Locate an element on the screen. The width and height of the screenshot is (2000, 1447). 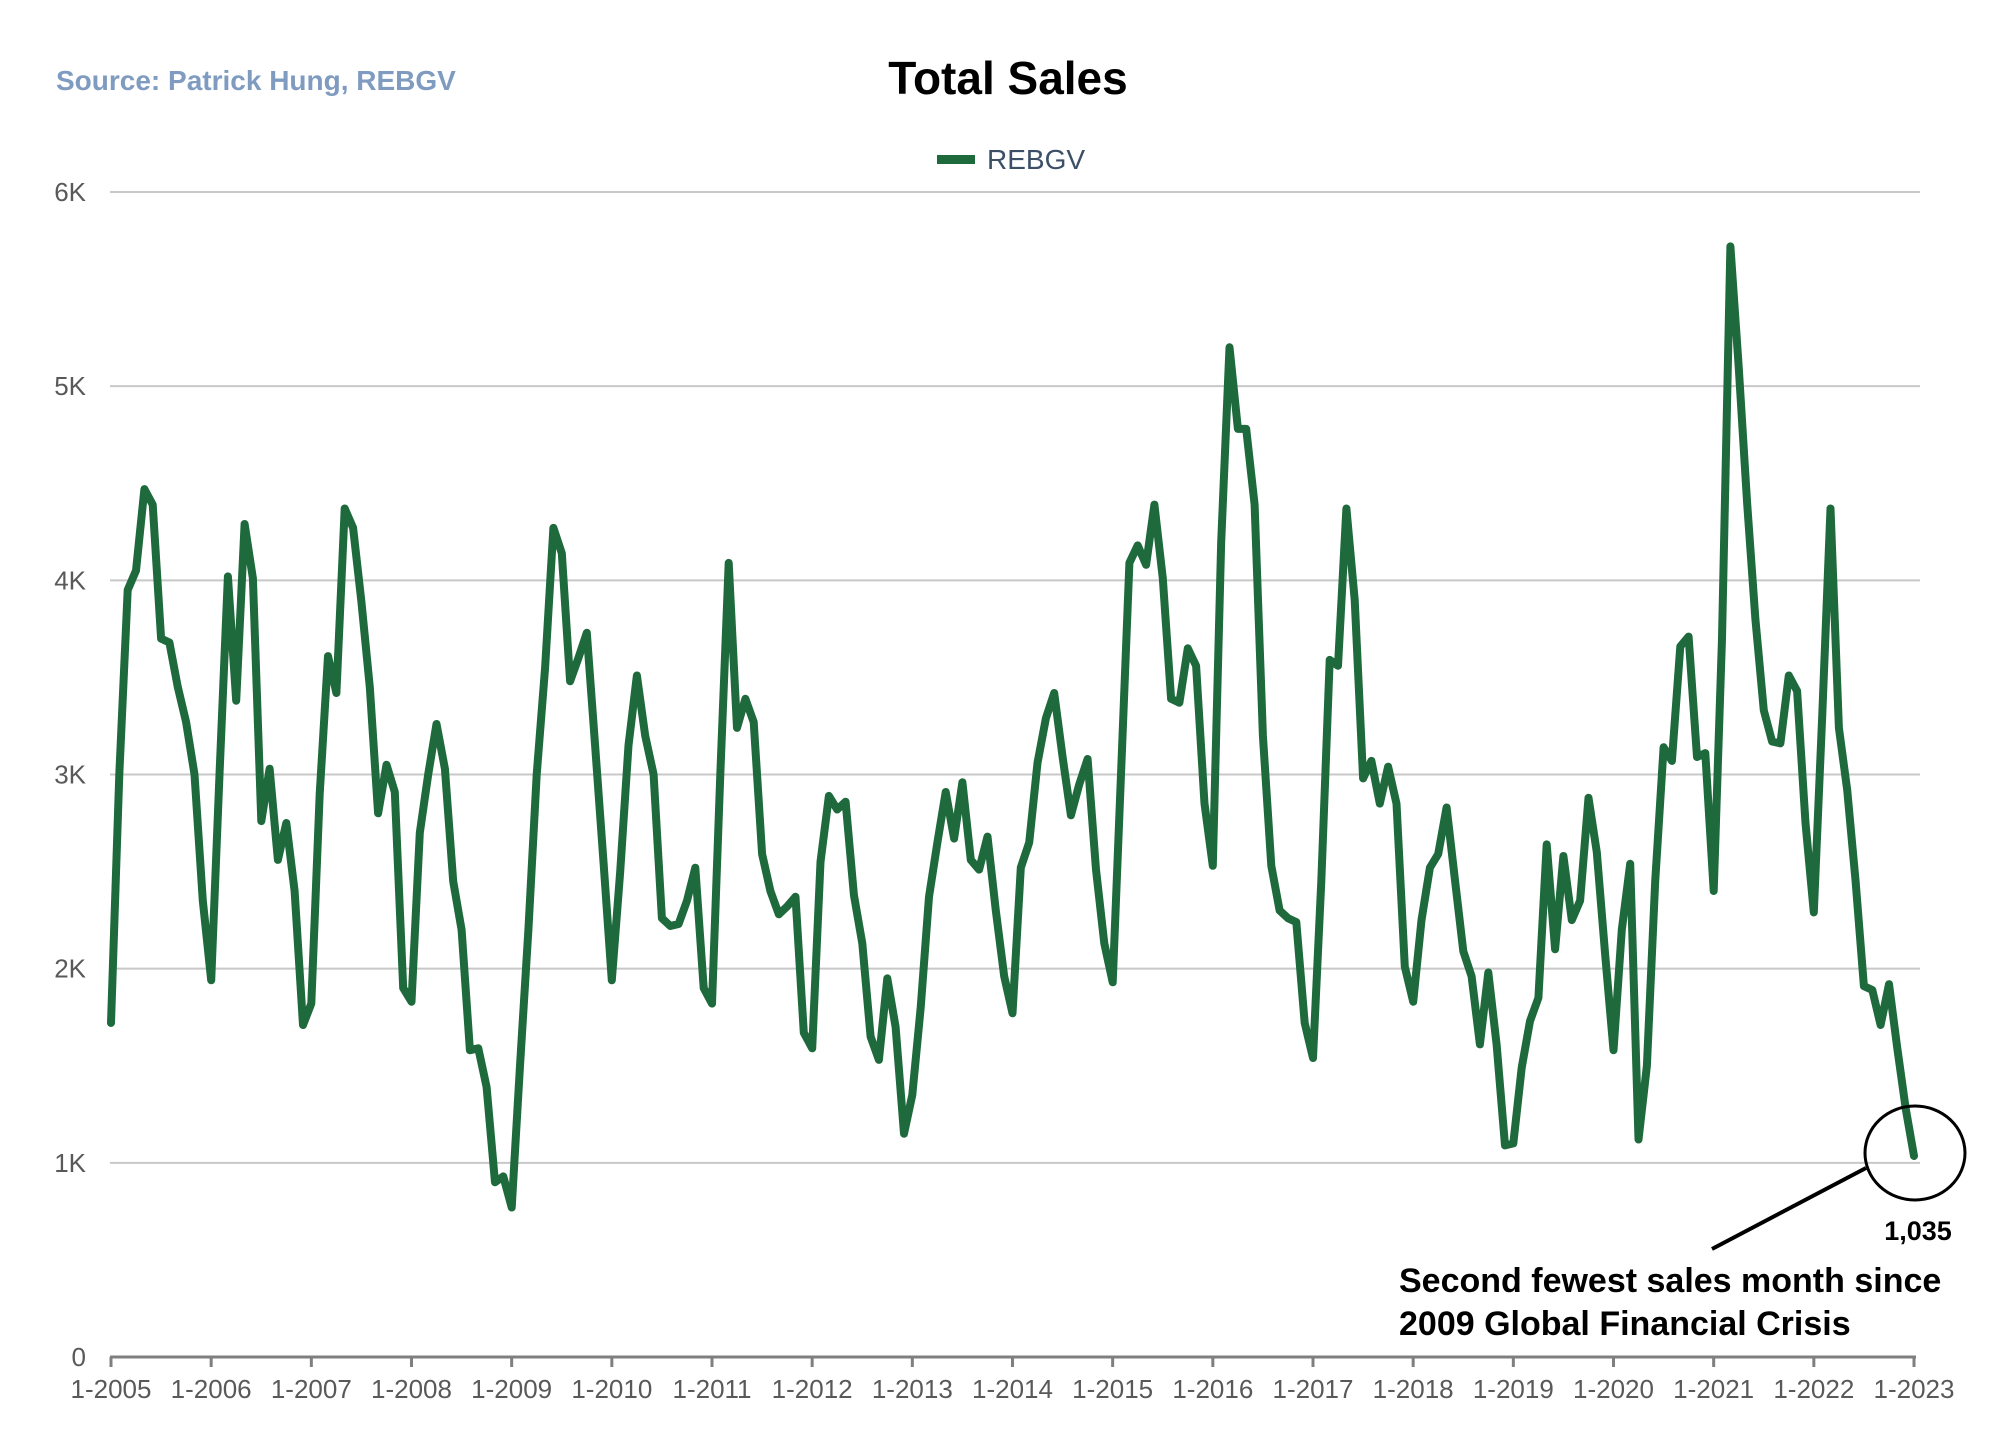
x-tick-label: 1-2006 is located at coordinates (211, 1389).